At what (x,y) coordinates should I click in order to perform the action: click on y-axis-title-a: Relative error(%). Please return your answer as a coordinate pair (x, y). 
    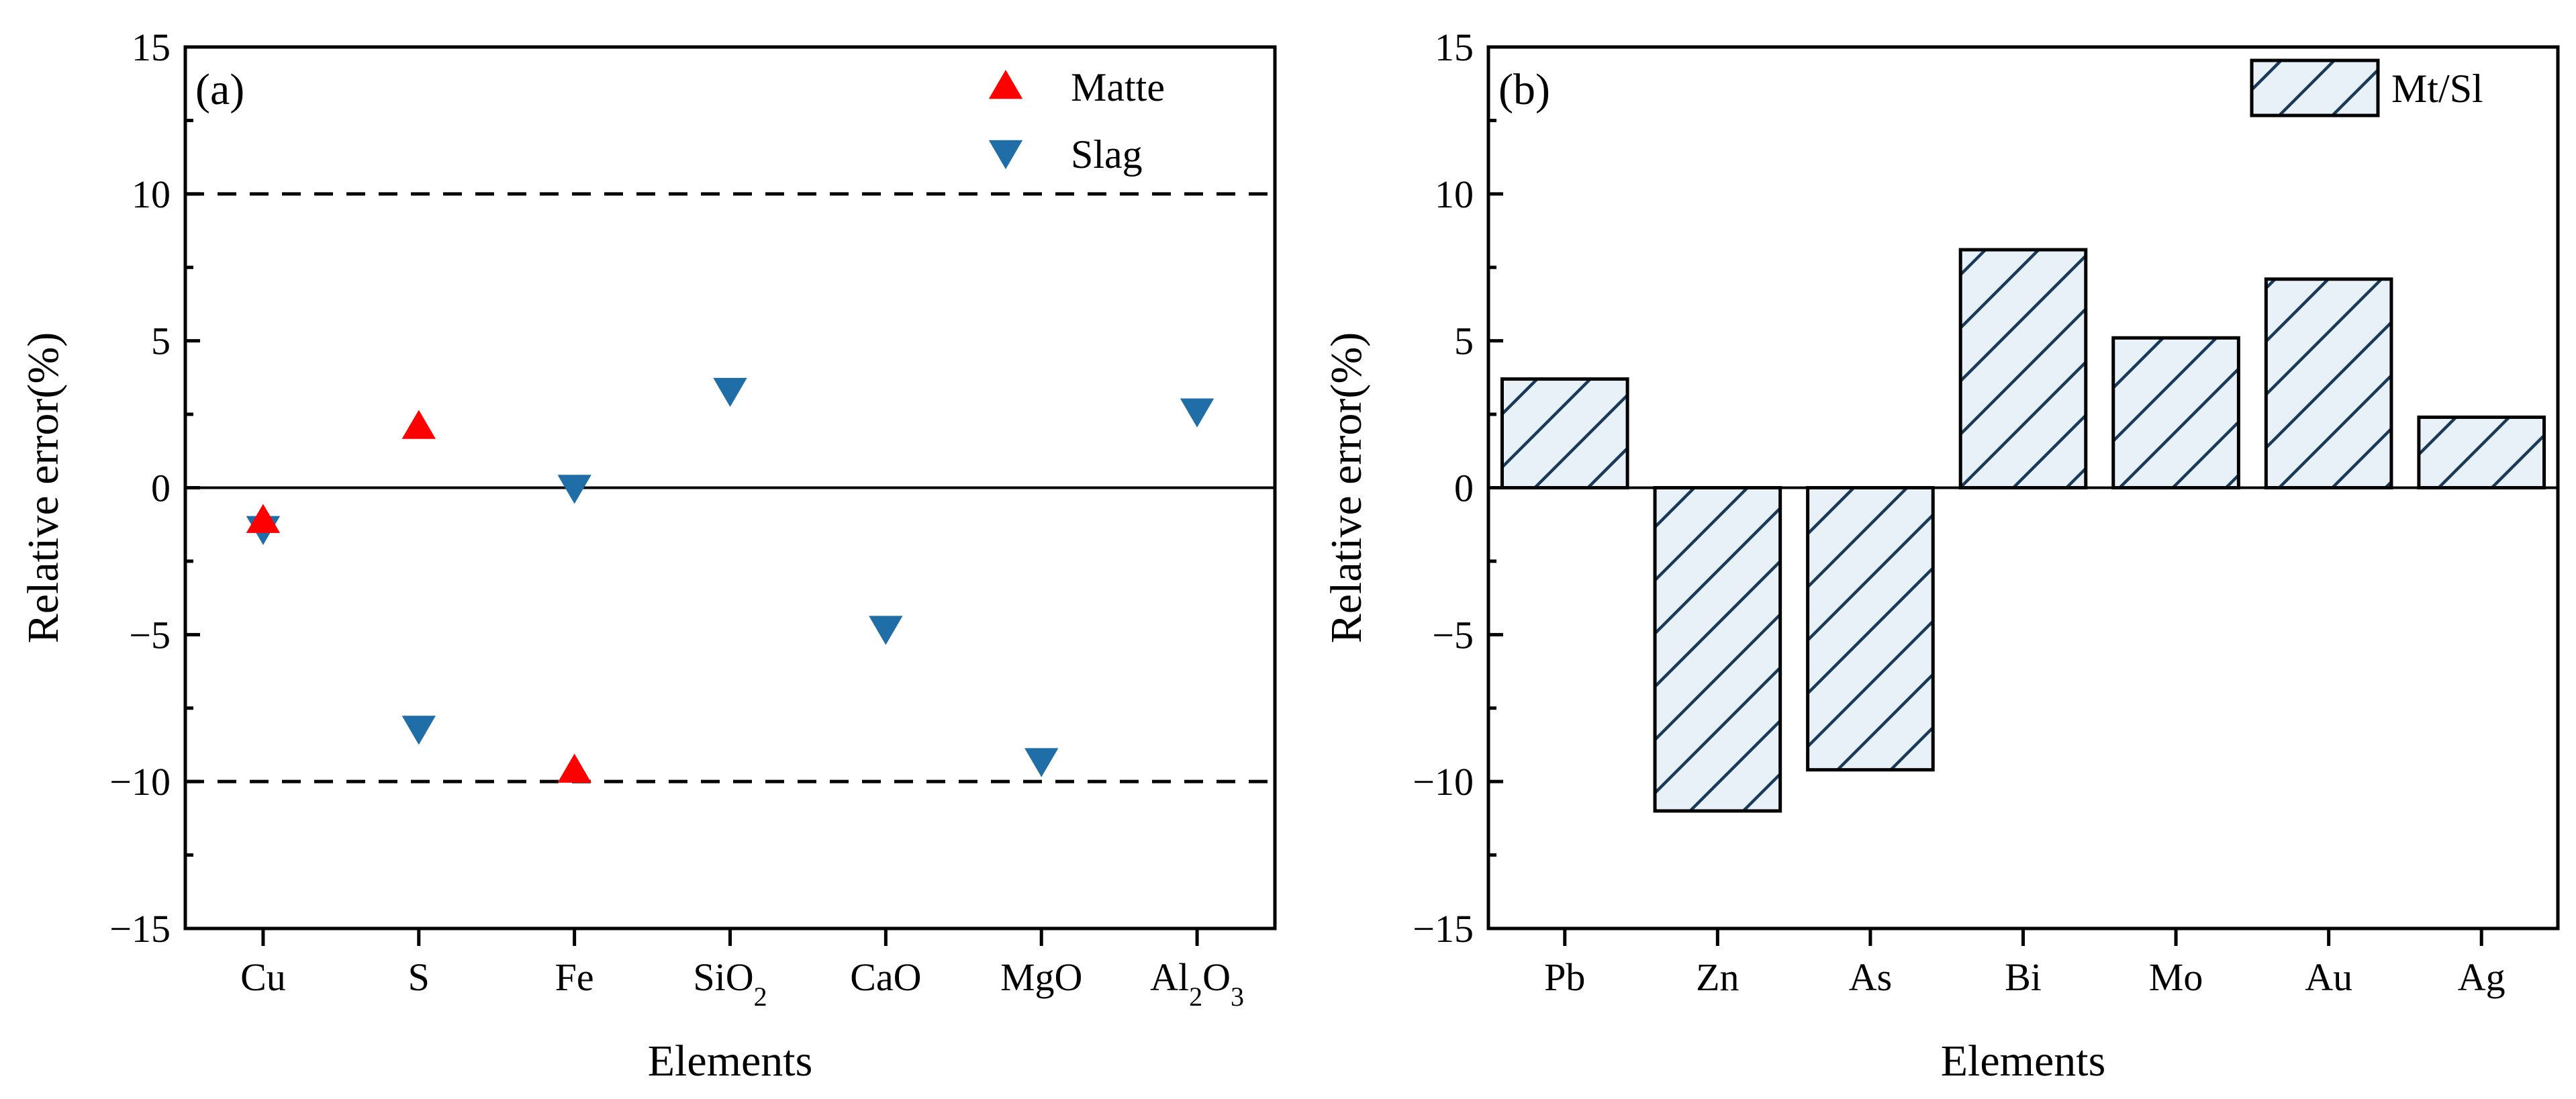
    Looking at the image, I should click on (43, 488).